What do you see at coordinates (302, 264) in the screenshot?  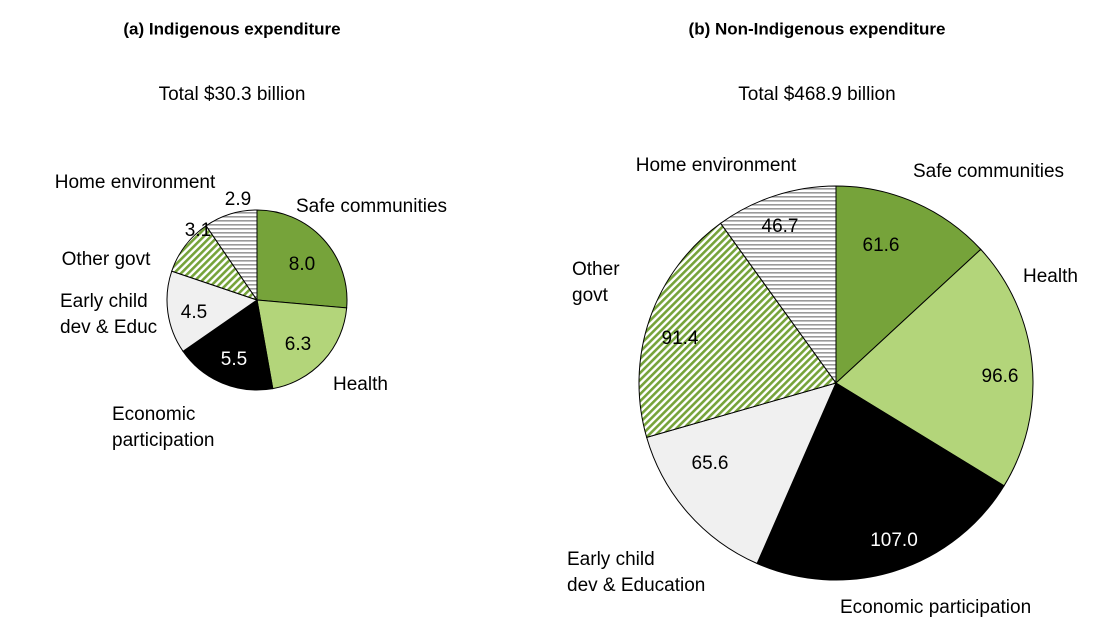 I see `data-label: 8.0` at bounding box center [302, 264].